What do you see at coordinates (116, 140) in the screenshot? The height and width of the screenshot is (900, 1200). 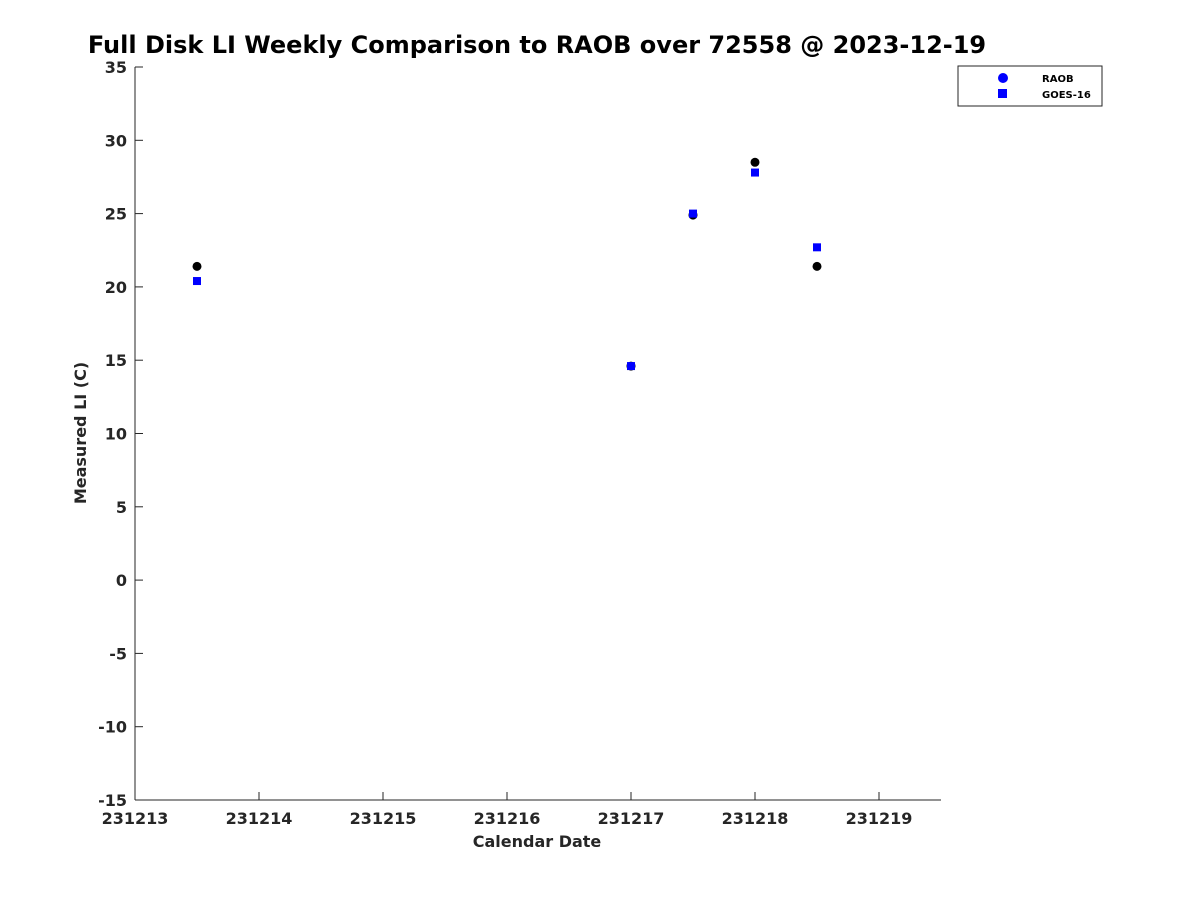 I see `y-tick-label: 30` at bounding box center [116, 140].